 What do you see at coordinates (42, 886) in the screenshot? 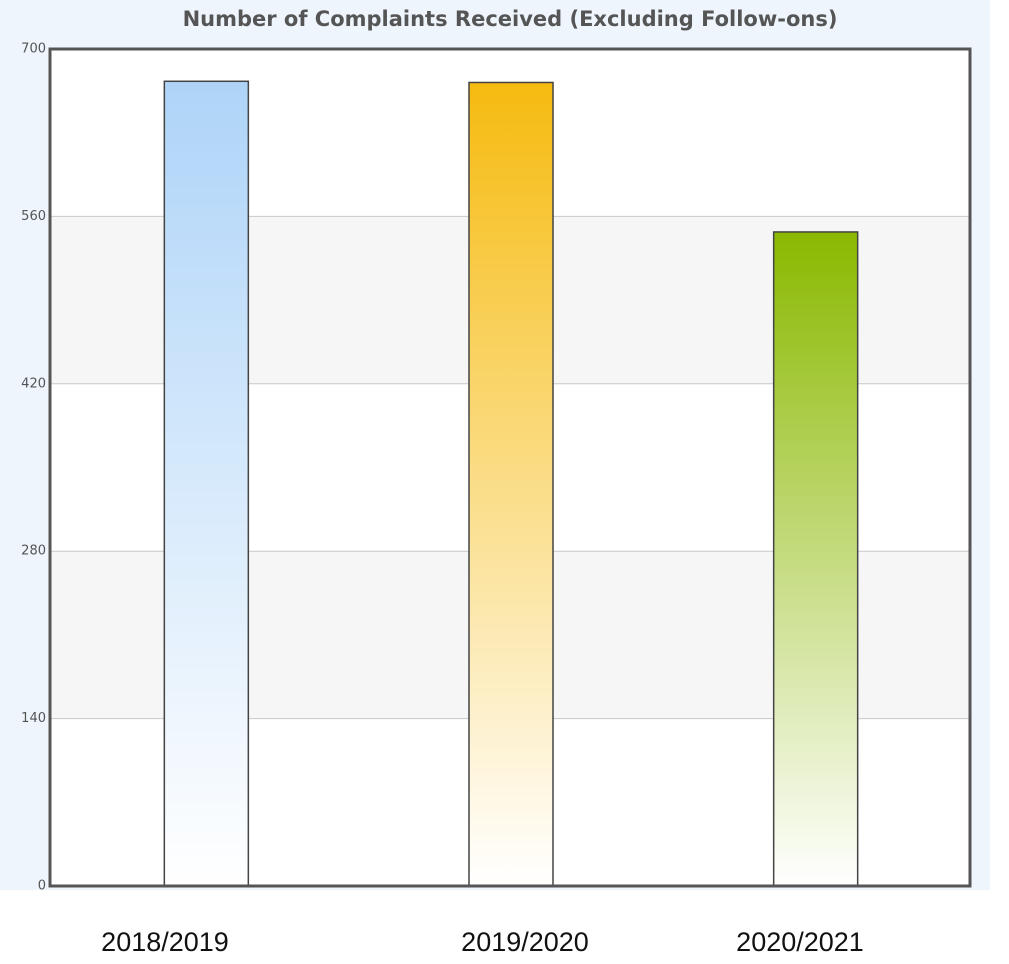
I see `y-tick-label: 0` at bounding box center [42, 886].